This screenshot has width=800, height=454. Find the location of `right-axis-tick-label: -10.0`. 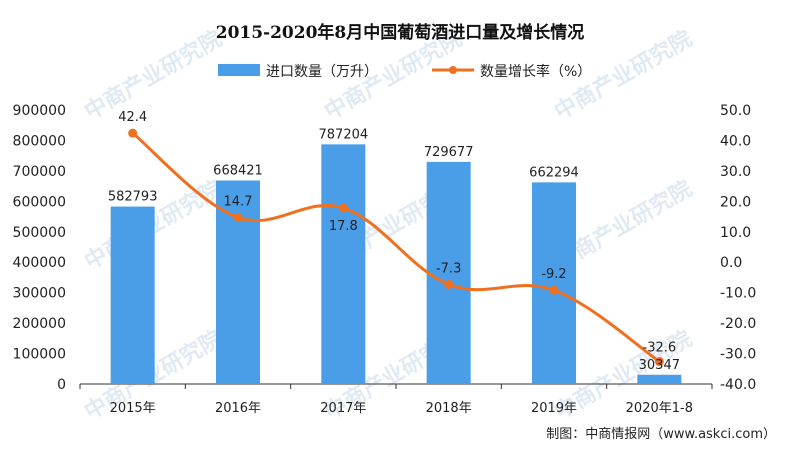

right-axis-tick-label: -10.0 is located at coordinates (738, 294).